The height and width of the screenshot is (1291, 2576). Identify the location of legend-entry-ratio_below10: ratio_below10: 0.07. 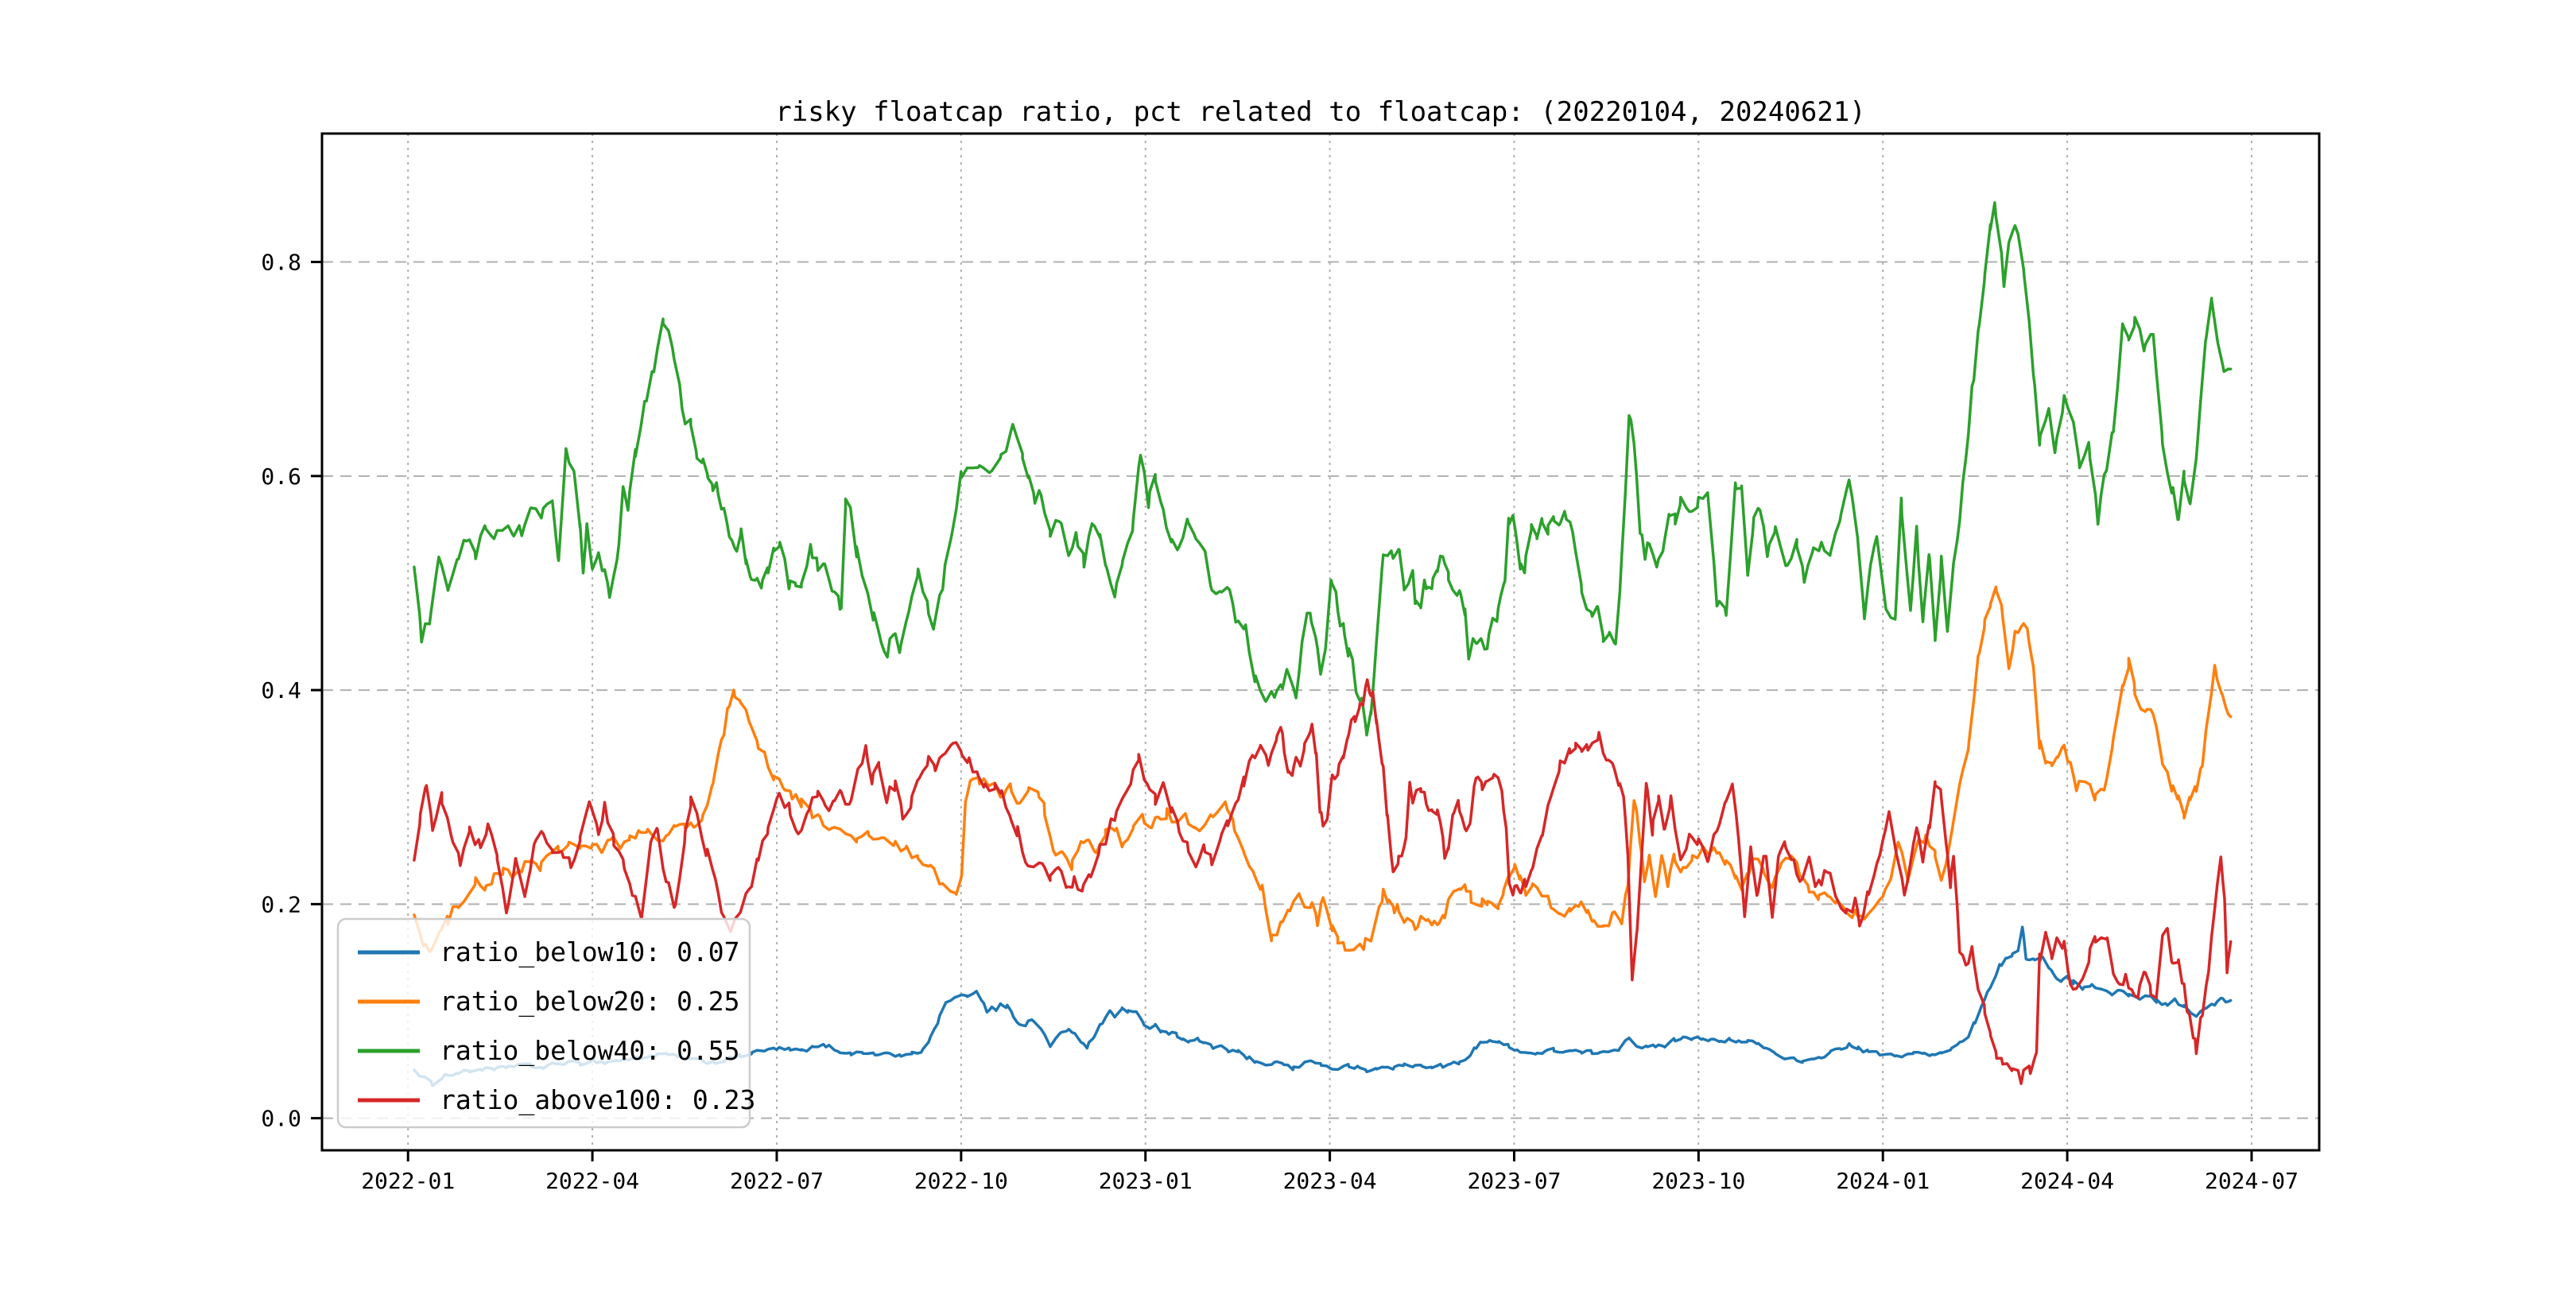
(549, 952).